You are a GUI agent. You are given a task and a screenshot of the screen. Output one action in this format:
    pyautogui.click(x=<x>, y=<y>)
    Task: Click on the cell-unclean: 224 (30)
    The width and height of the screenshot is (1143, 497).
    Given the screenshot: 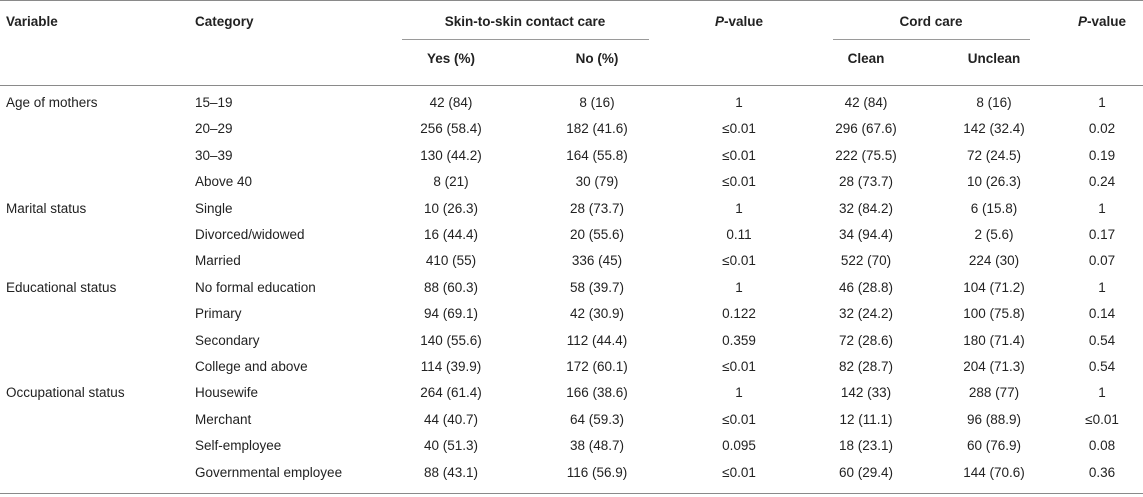 What is the action you would take?
    pyautogui.click(x=994, y=260)
    